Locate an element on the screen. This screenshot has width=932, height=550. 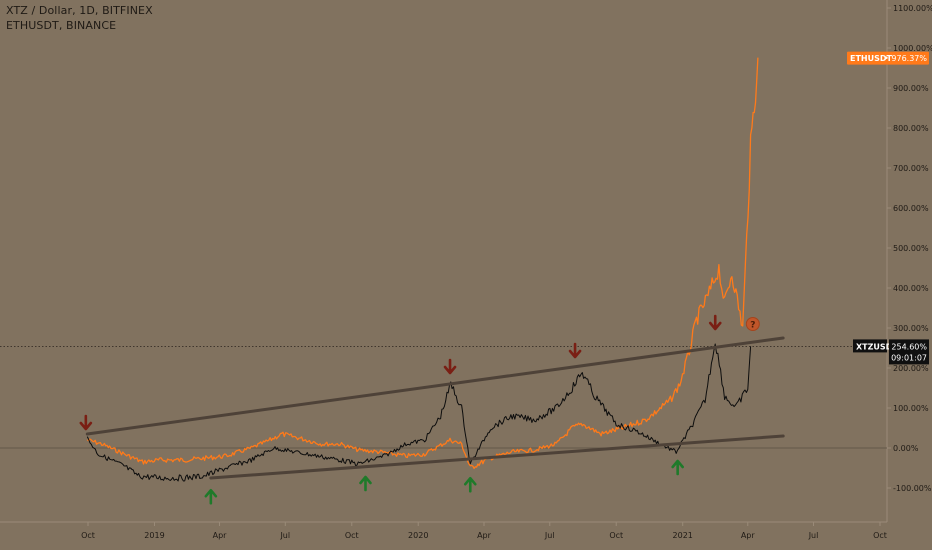
compare-symbol-title: ETHUSDT, BINANCE is located at coordinates (61, 25).